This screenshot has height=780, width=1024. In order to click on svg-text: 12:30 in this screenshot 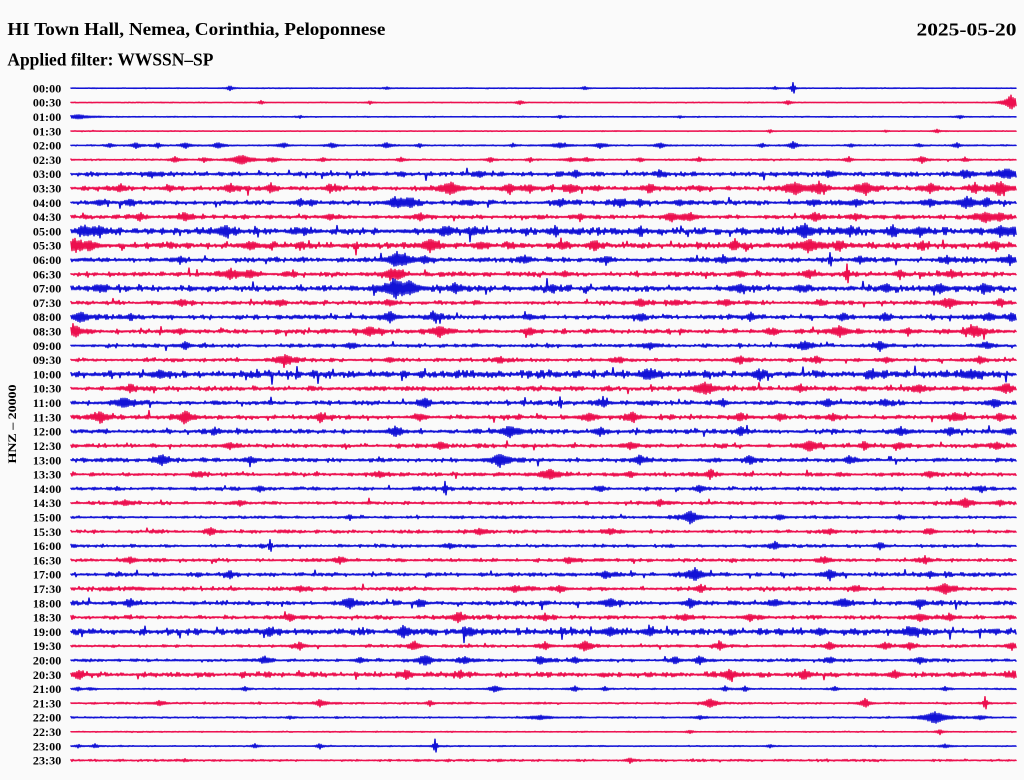, I will do `click(47, 446)`.